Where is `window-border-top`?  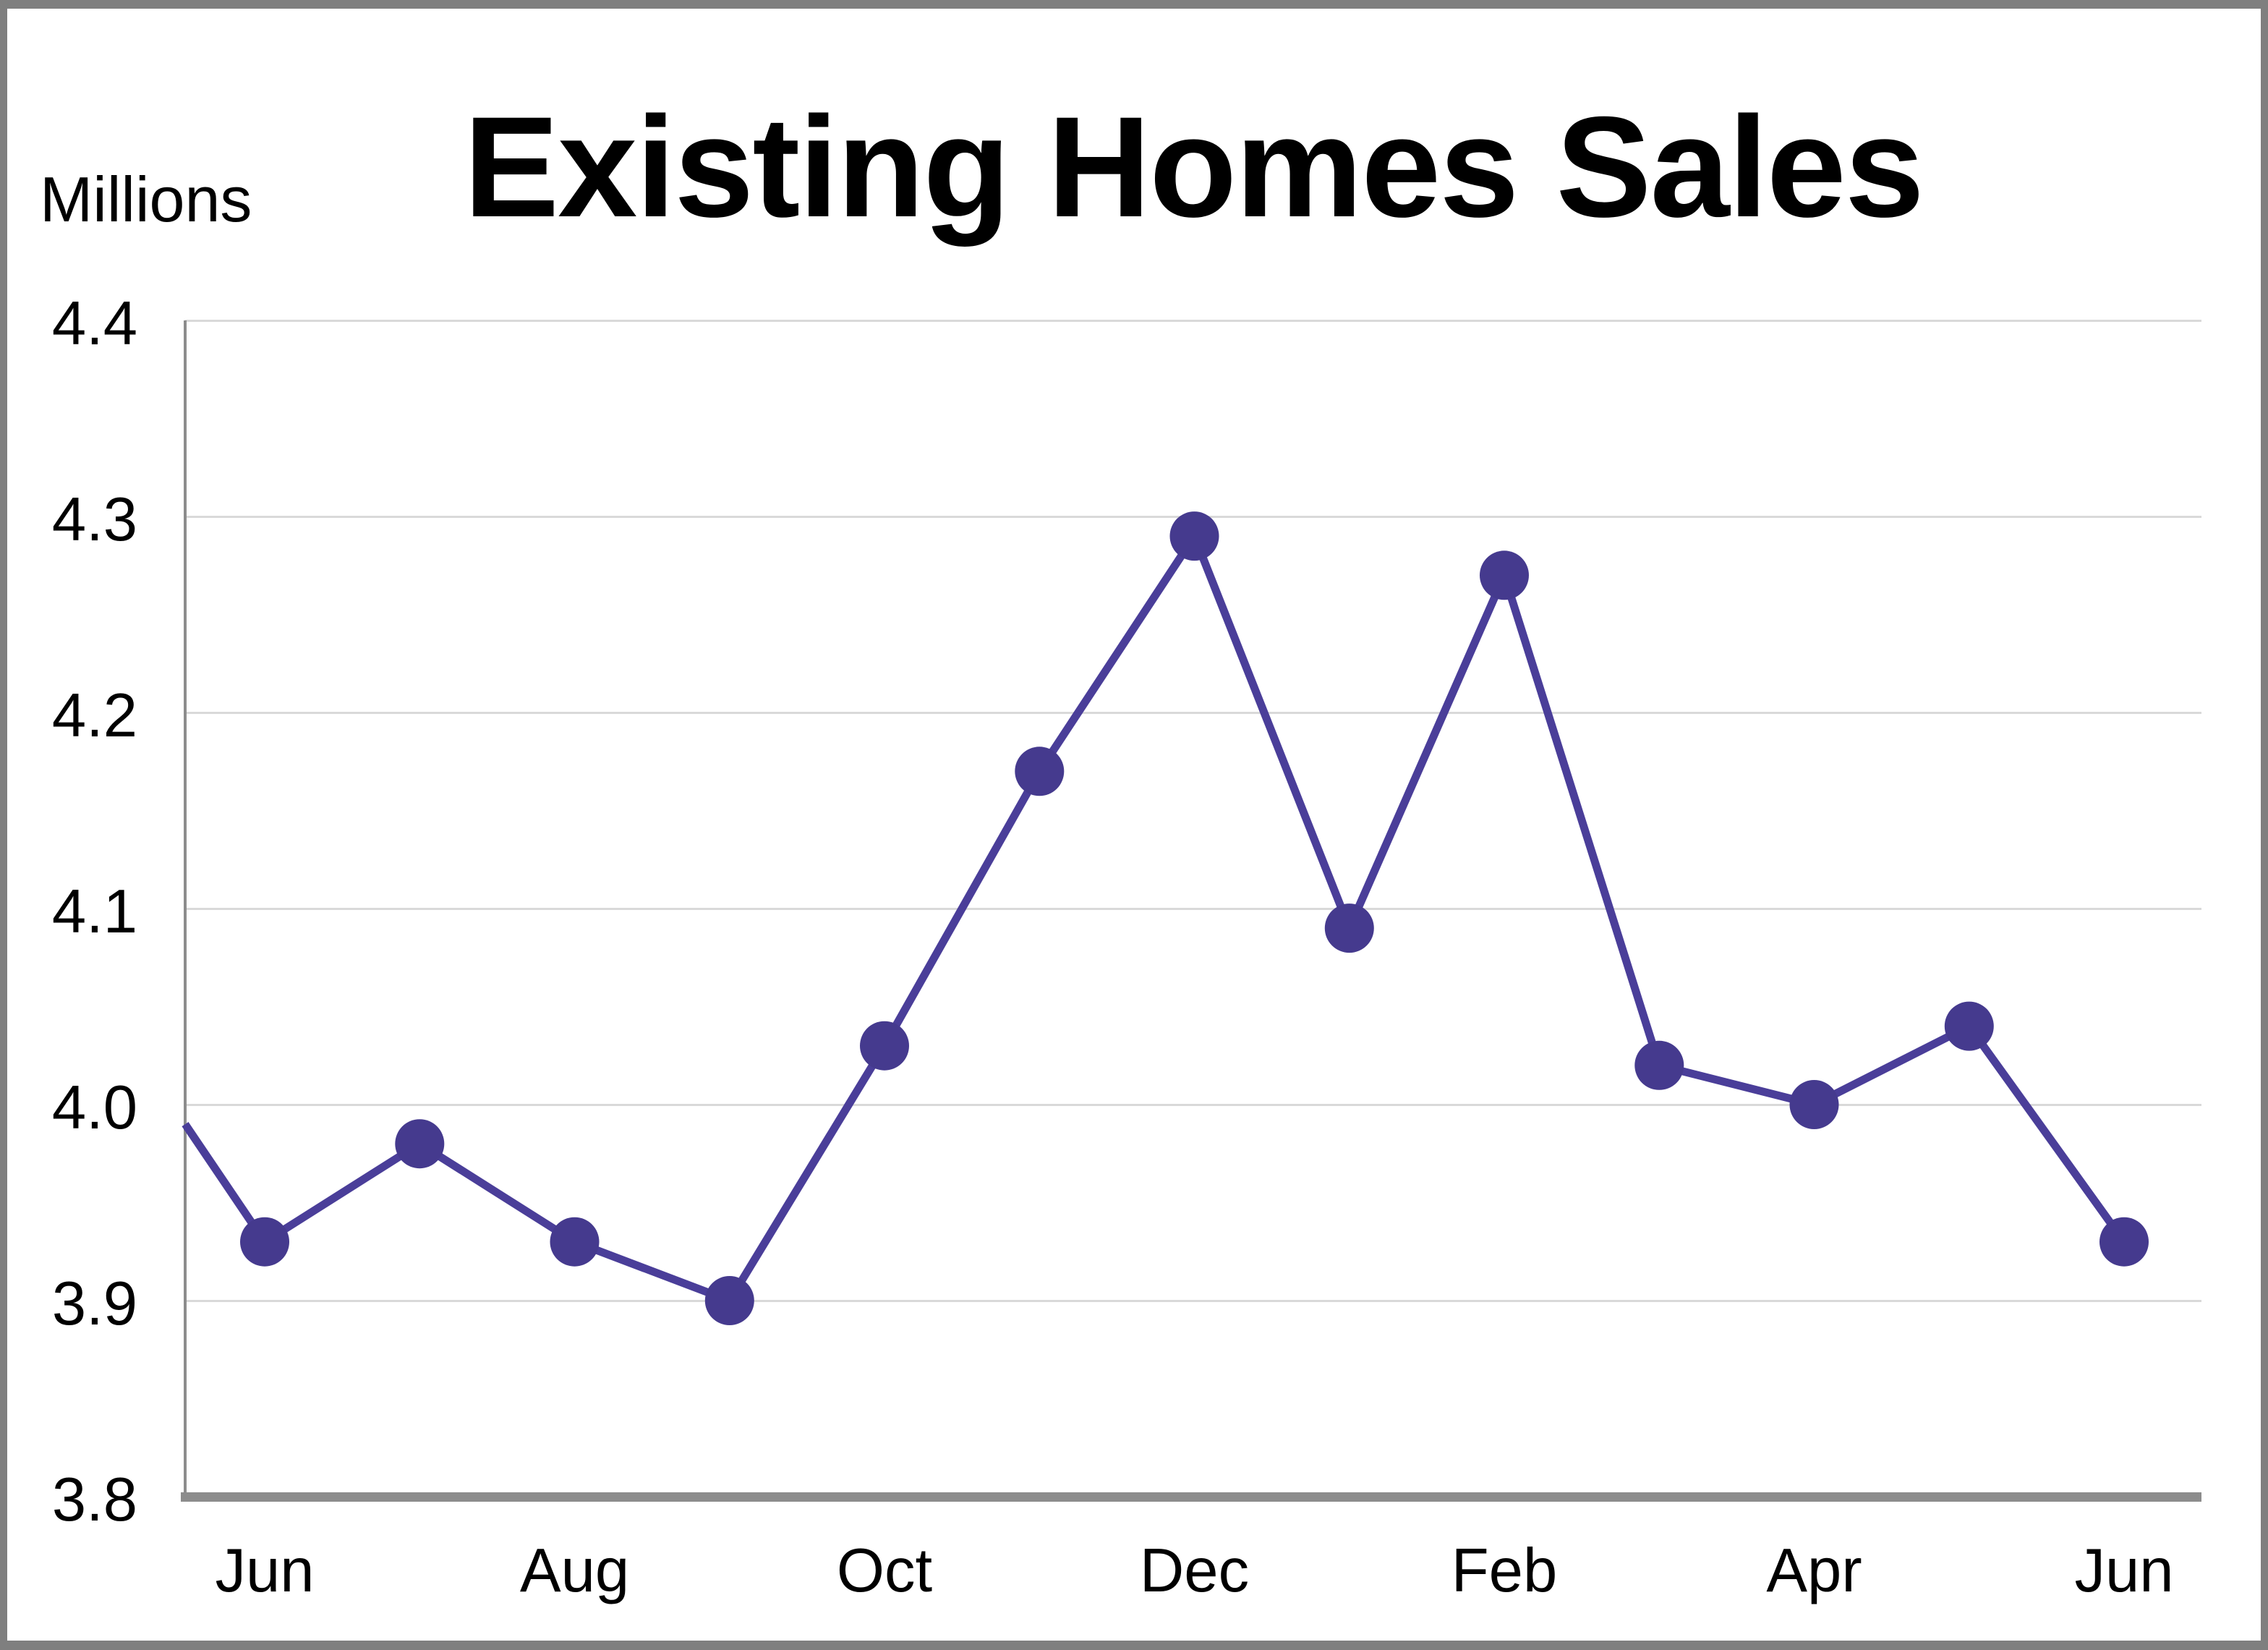
window-border-top is located at coordinates (1134, 4).